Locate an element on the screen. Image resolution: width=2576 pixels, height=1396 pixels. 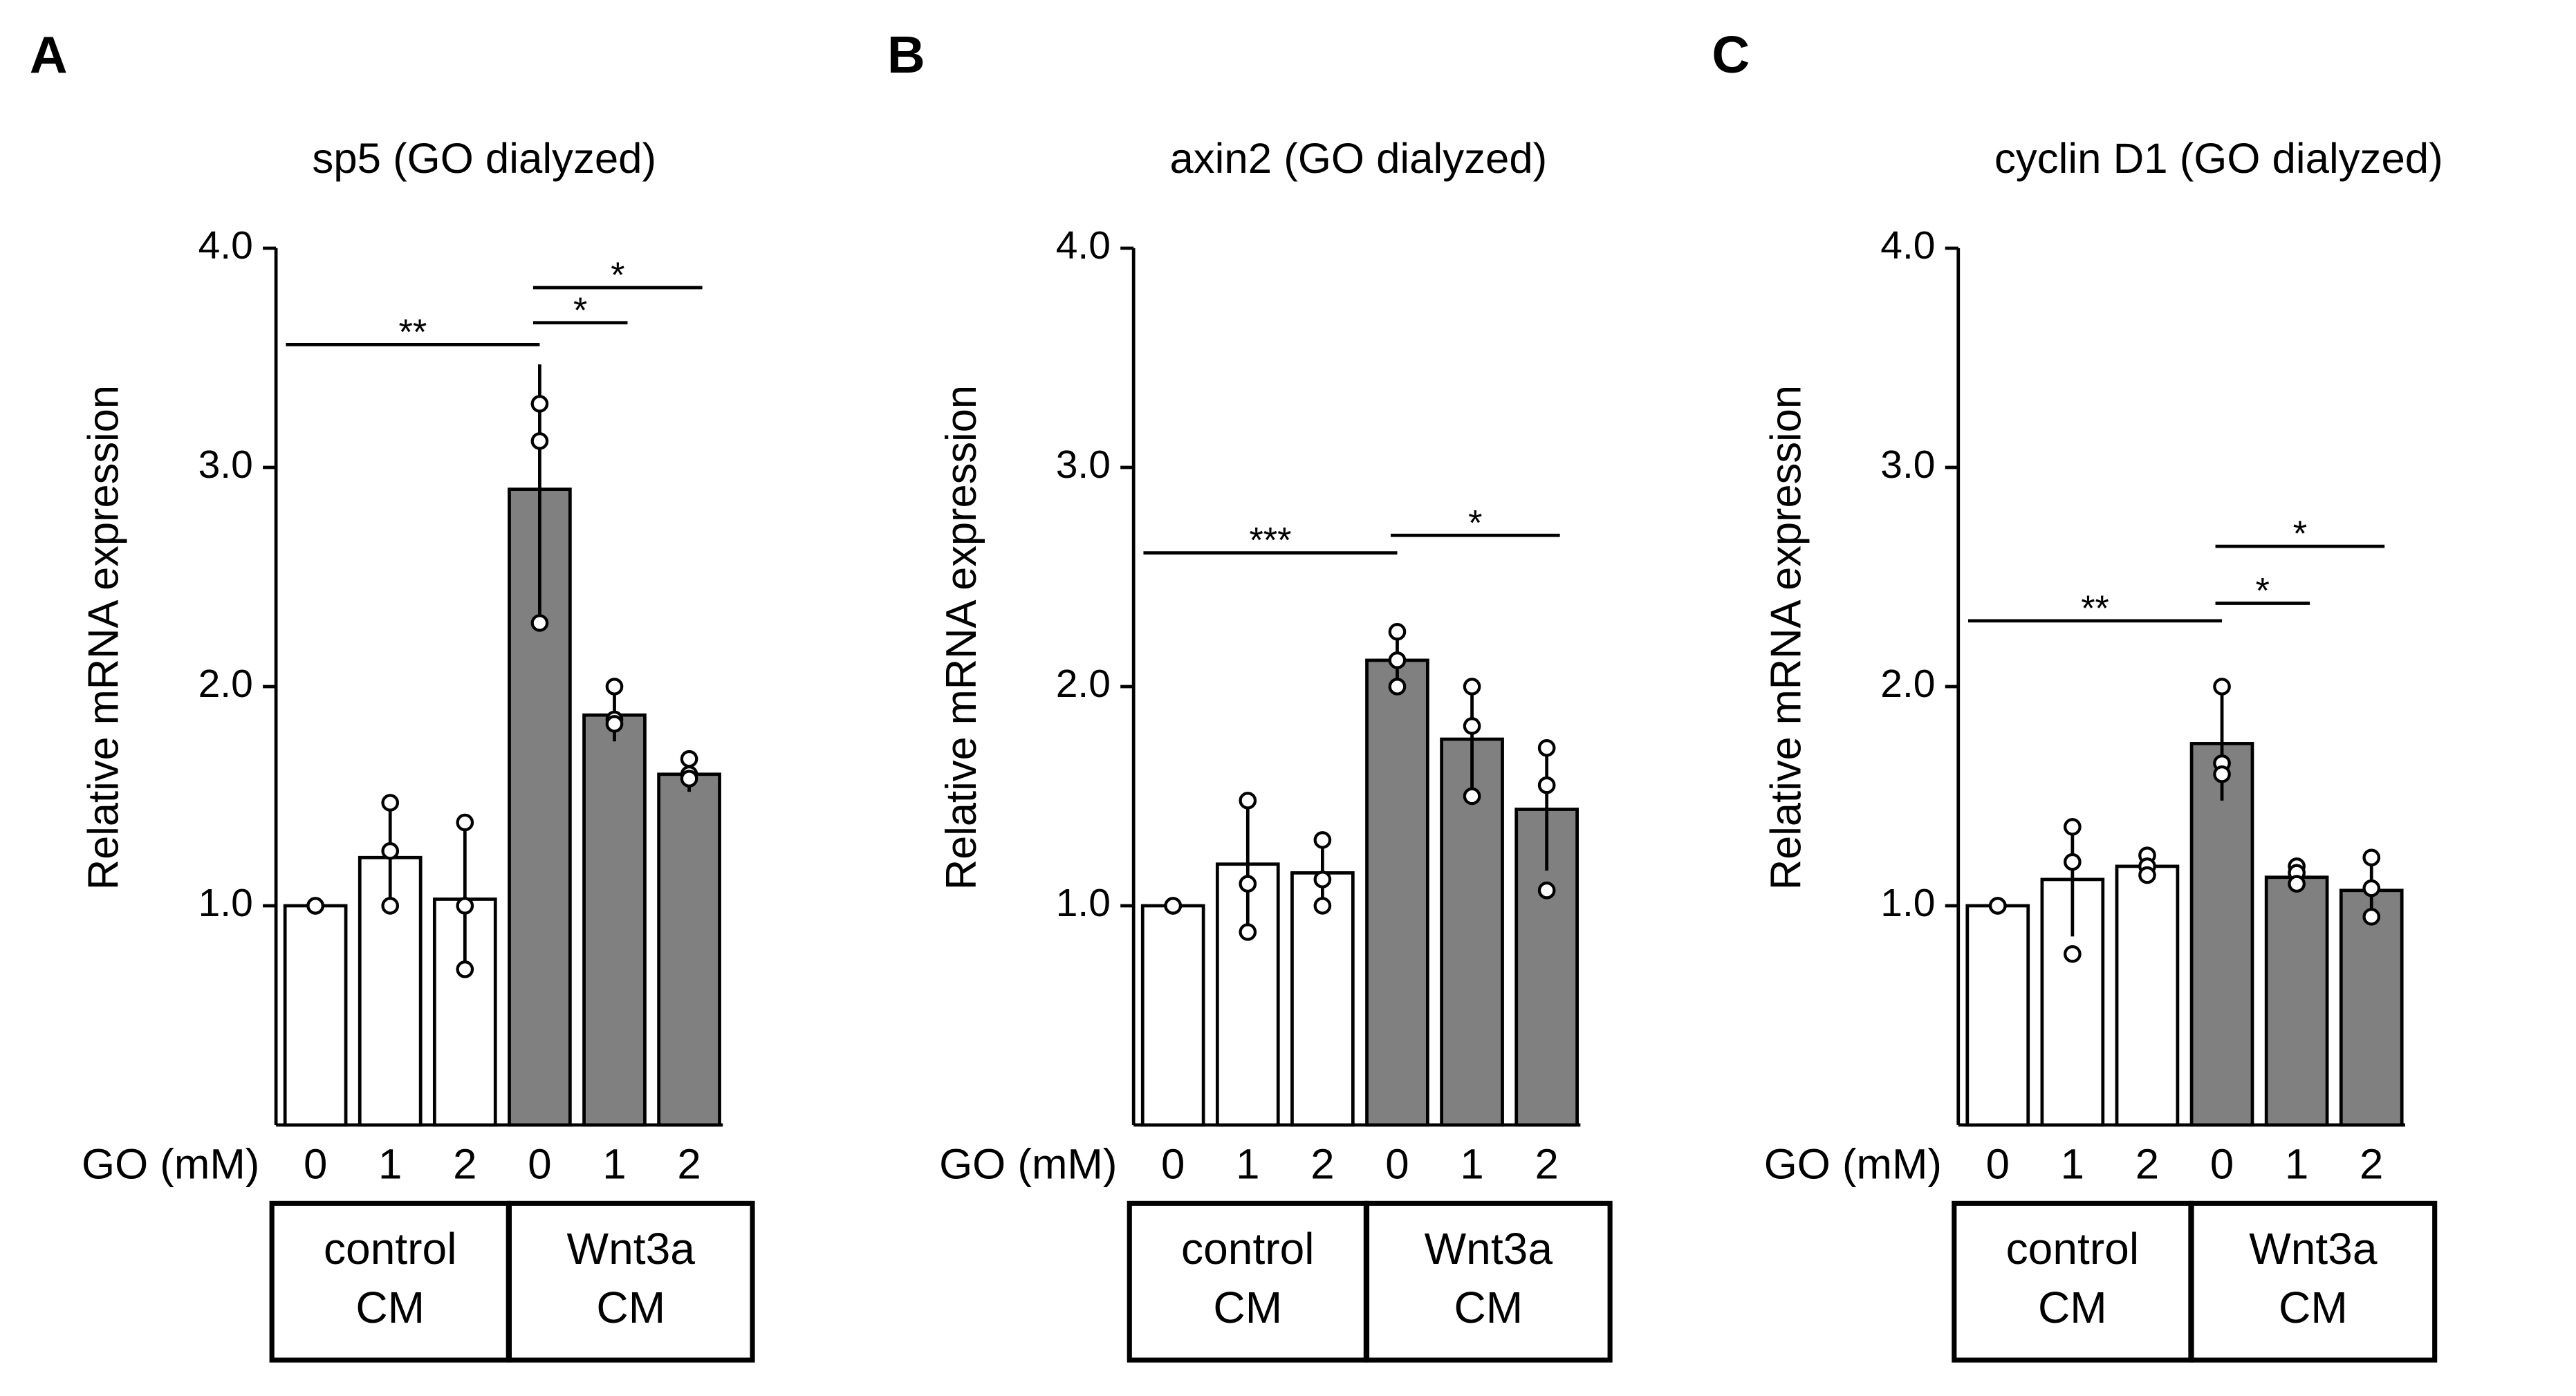
chart-title: sp5 (GO dialyzed) is located at coordinates (484, 159).